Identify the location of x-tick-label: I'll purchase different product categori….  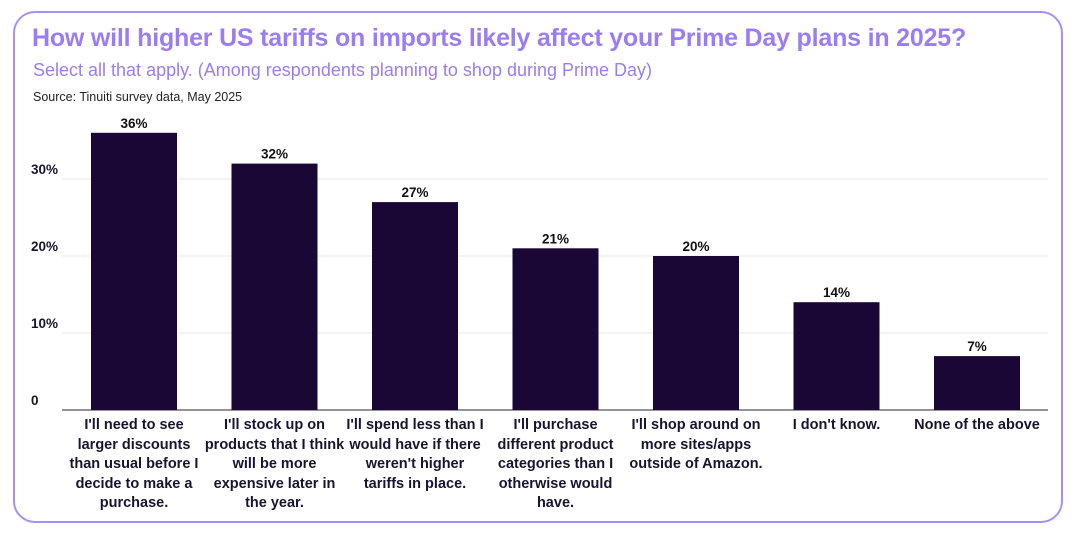
(555, 464).